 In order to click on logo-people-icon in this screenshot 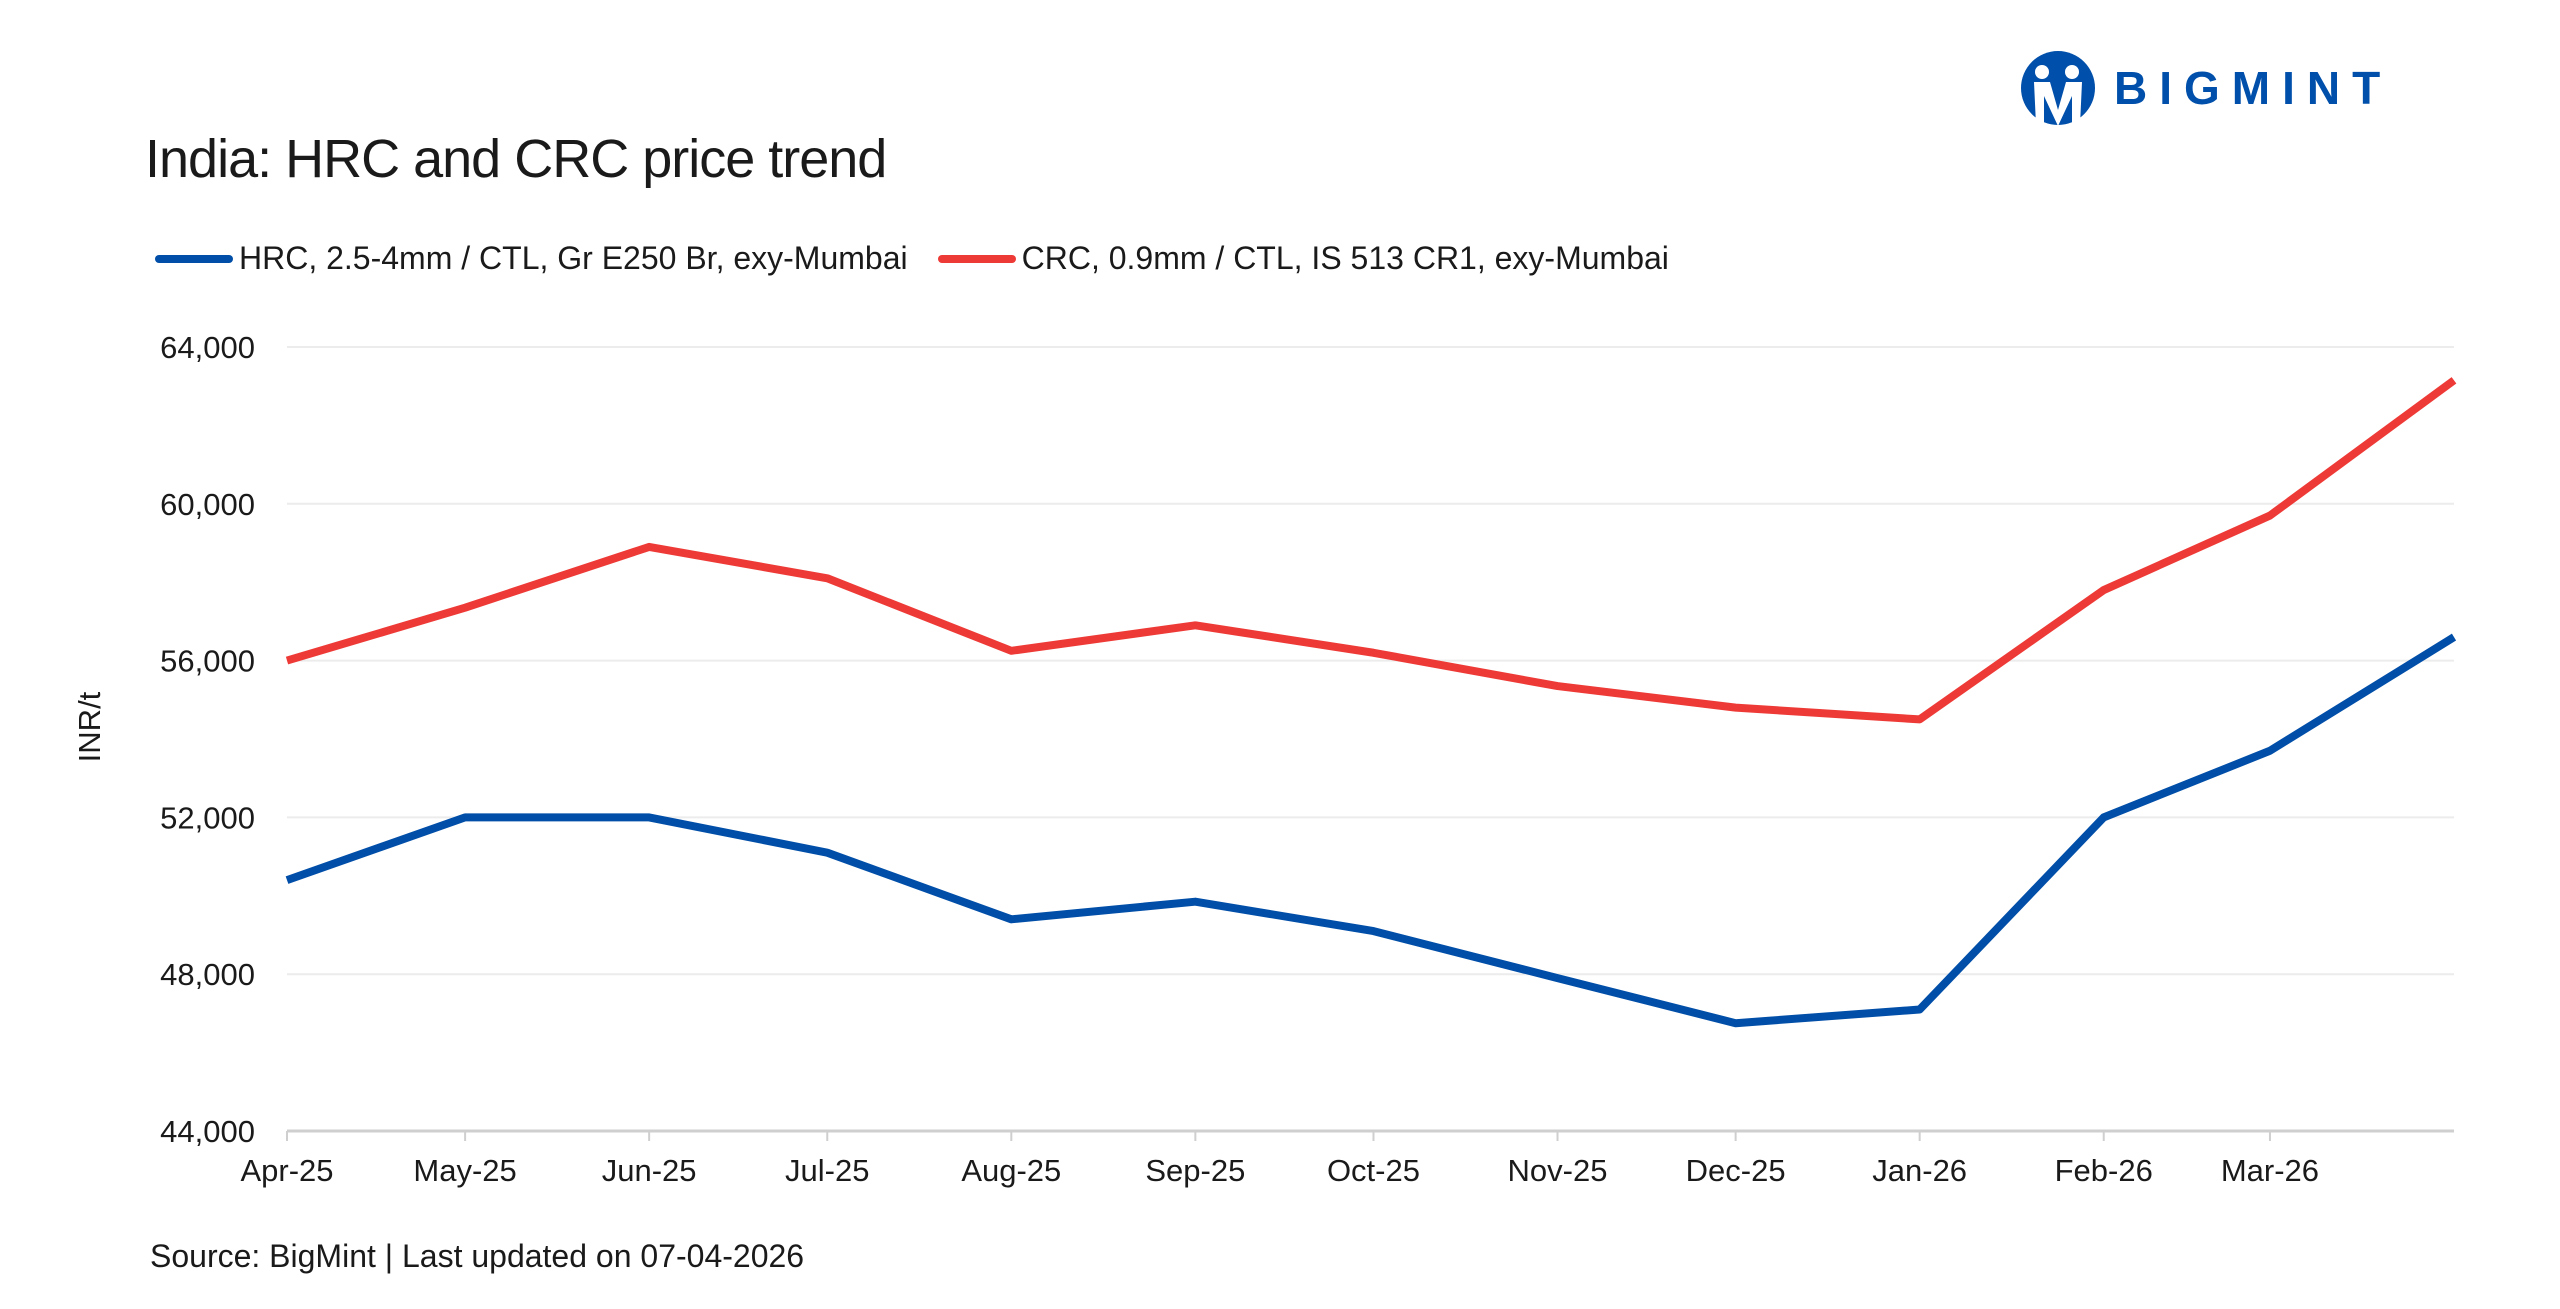, I will do `click(2058, 88)`.